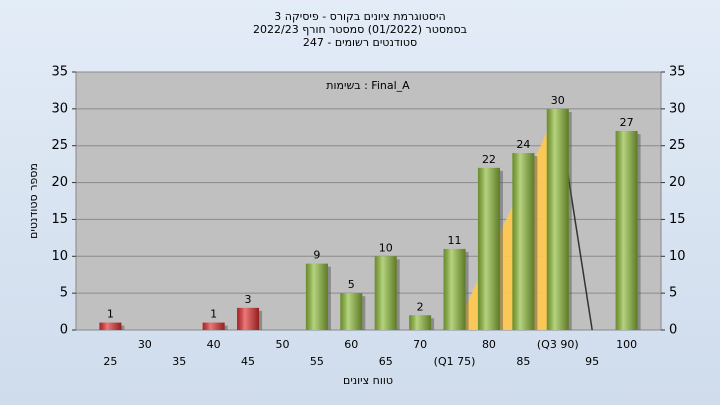 The image size is (720, 405). What do you see at coordinates (455, 240) in the screenshot?
I see `value-label: 11` at bounding box center [455, 240].